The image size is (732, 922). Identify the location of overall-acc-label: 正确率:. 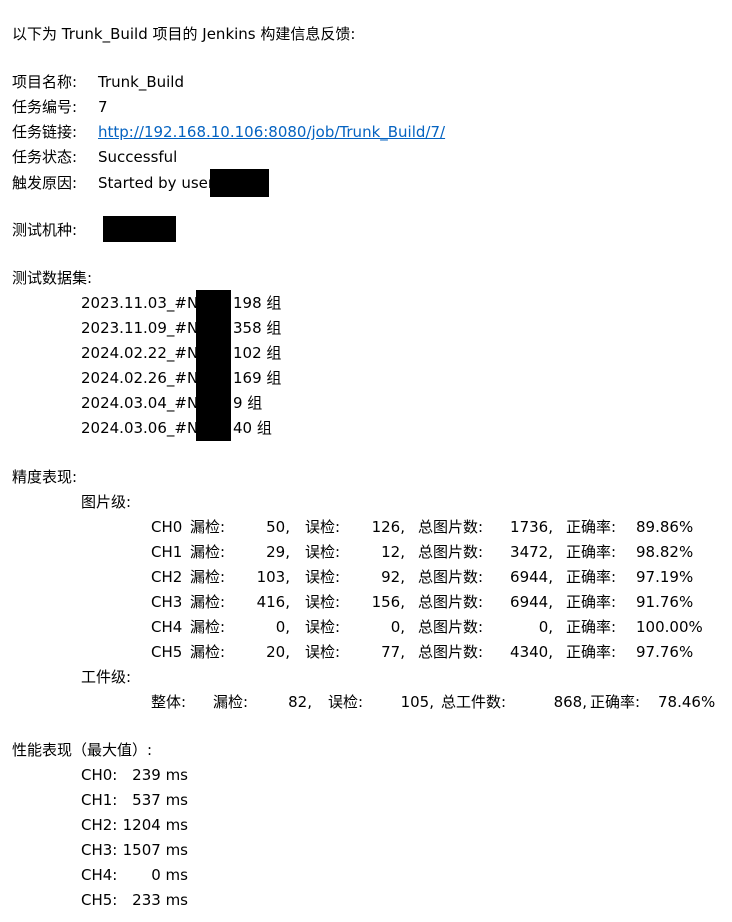
(615, 702).